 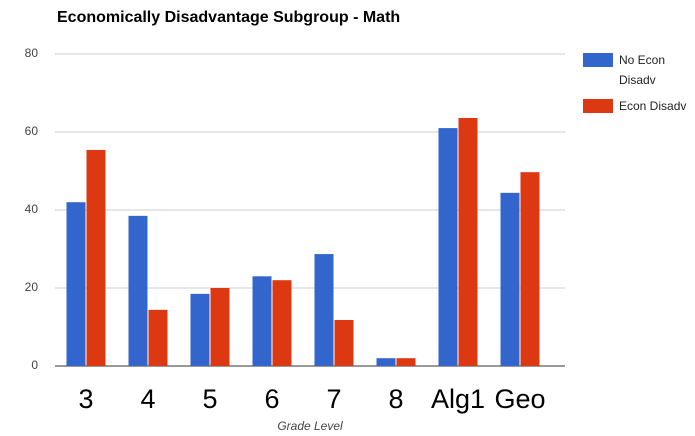 What do you see at coordinates (519, 399) in the screenshot?
I see `x-tick-label: Geo` at bounding box center [519, 399].